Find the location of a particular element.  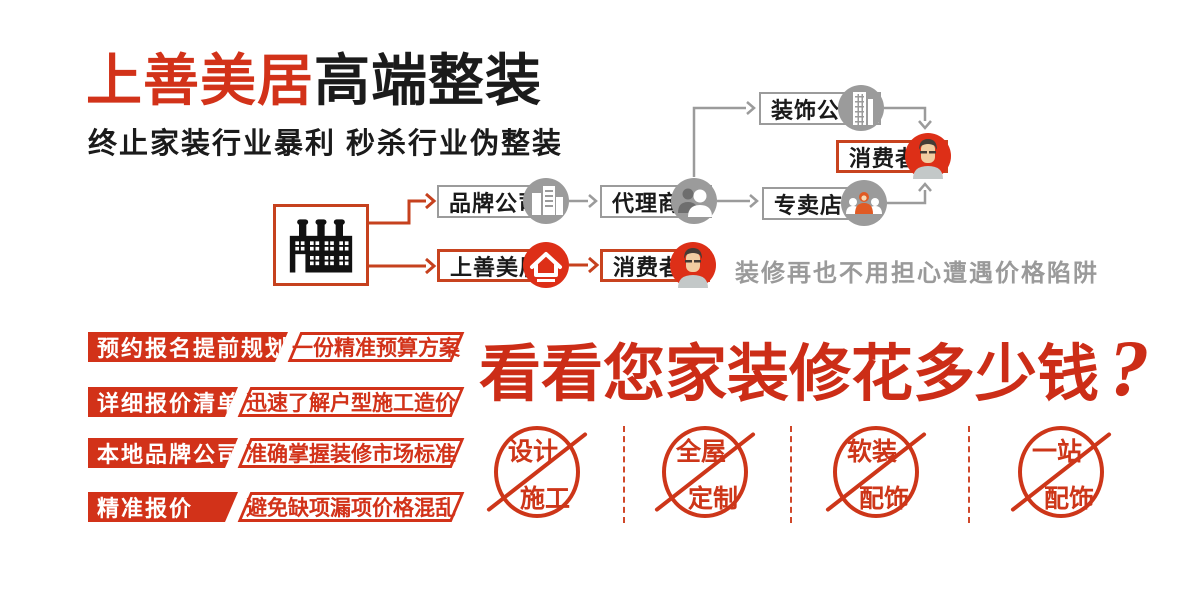

consumer-bottom-circle is located at coordinates (693, 265).